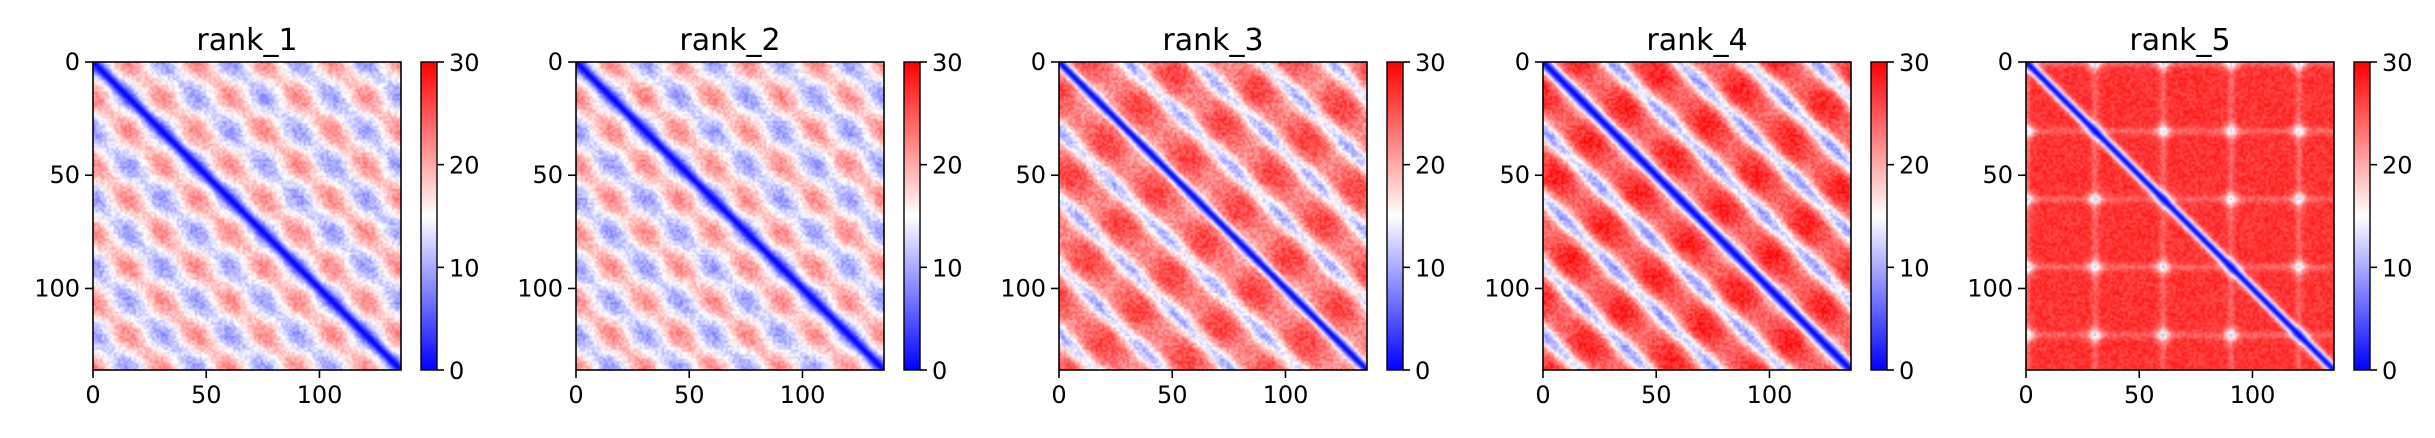 Image resolution: width=2435 pixels, height=438 pixels. Describe the element at coordinates (1212, 40) in the screenshot. I see `panel-title: rank_3` at that location.